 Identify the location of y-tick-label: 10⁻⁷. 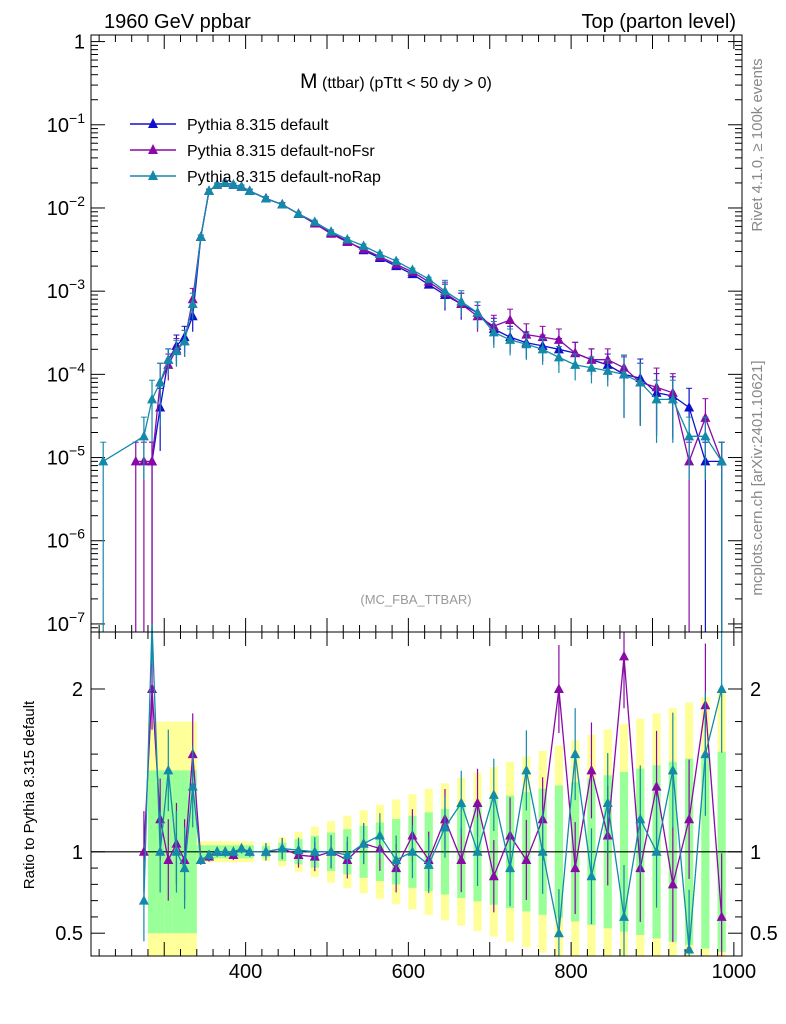
(66, 622).